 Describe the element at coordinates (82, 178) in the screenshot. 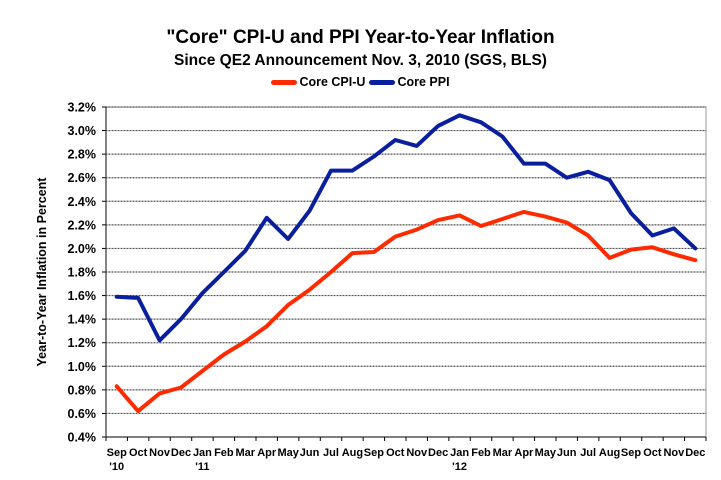

I see `y-tick-label: 2.6%` at that location.